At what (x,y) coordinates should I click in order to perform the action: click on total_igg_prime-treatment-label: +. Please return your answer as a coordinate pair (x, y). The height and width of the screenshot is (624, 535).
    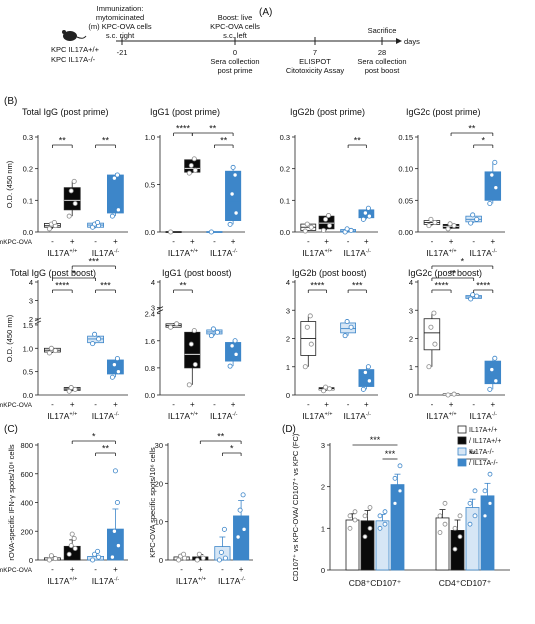
    Looking at the image, I should click on (72, 241).